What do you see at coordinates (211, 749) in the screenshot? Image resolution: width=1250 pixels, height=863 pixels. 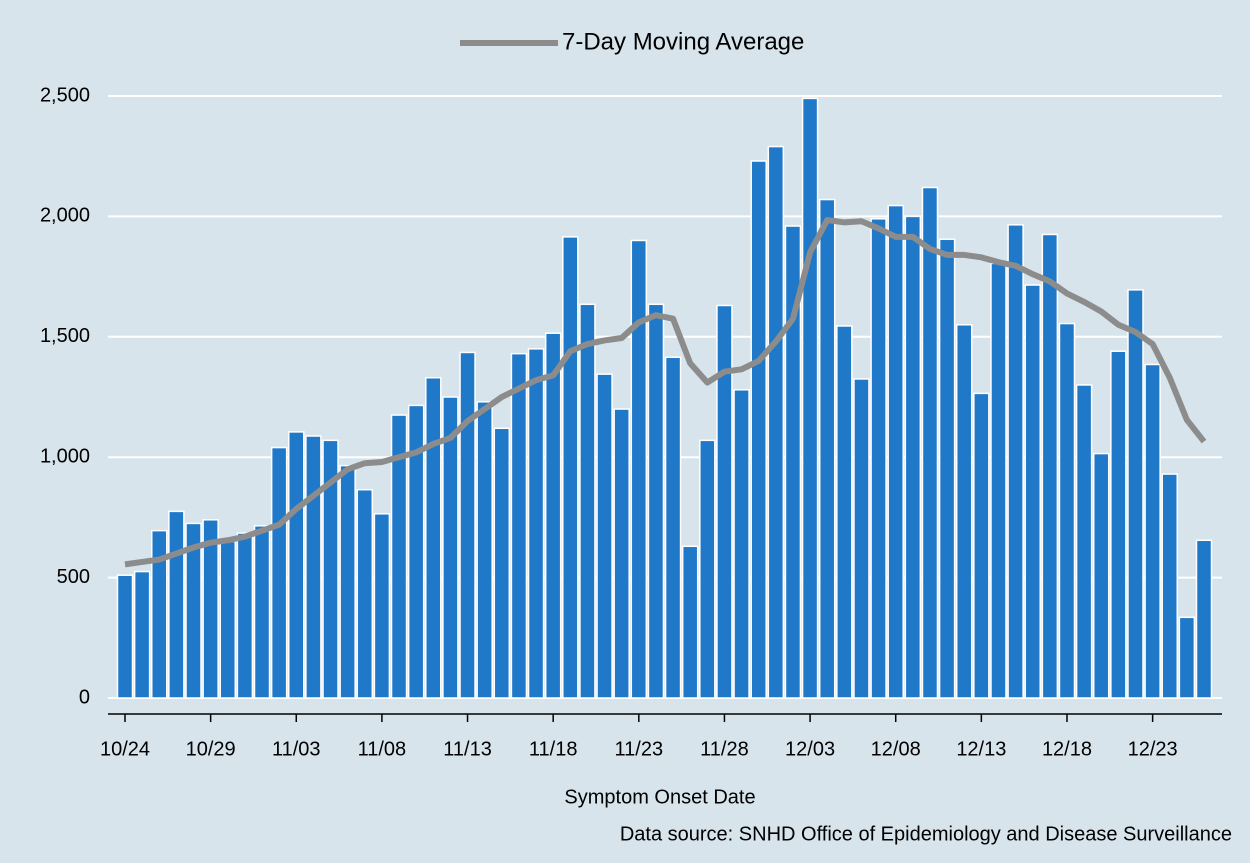 I see `x-tick-label: 10/29` at bounding box center [211, 749].